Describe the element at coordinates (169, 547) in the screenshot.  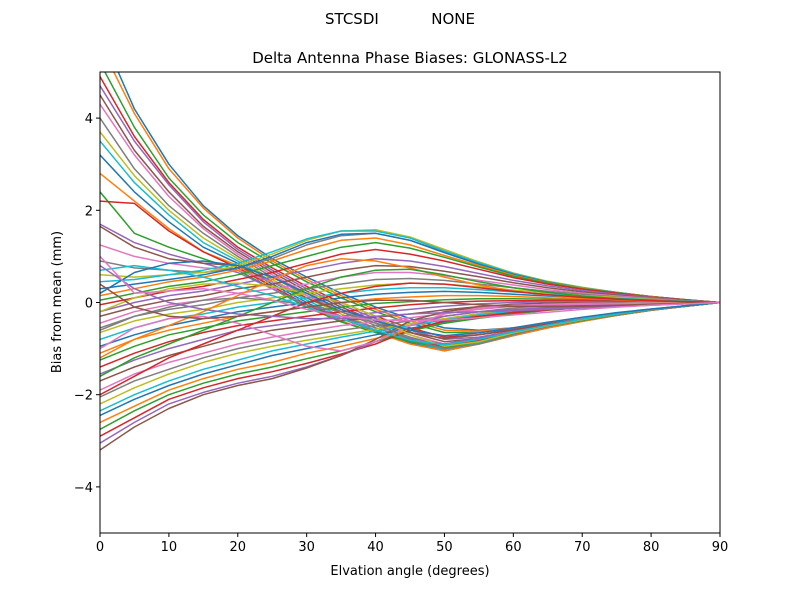
I see `x-tick-label: 10` at that location.